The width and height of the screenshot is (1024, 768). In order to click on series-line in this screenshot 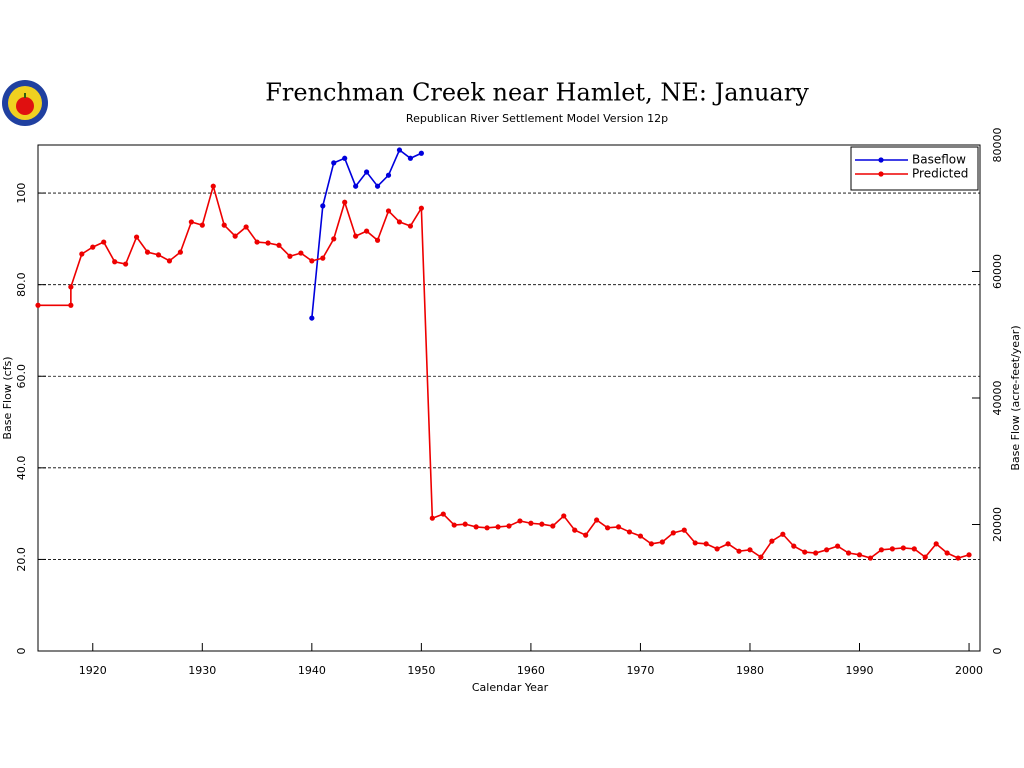, I will do `click(366, 233)`.